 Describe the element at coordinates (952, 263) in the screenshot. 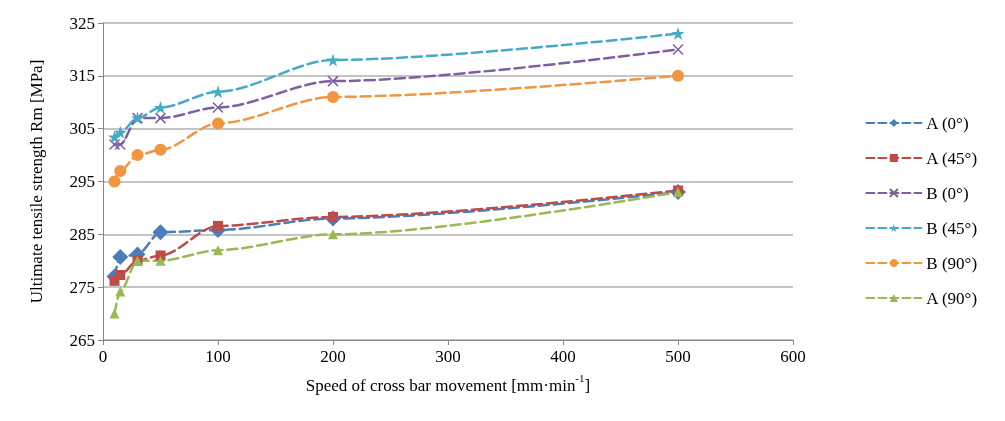

I see `legend-label: B (90°)` at that location.